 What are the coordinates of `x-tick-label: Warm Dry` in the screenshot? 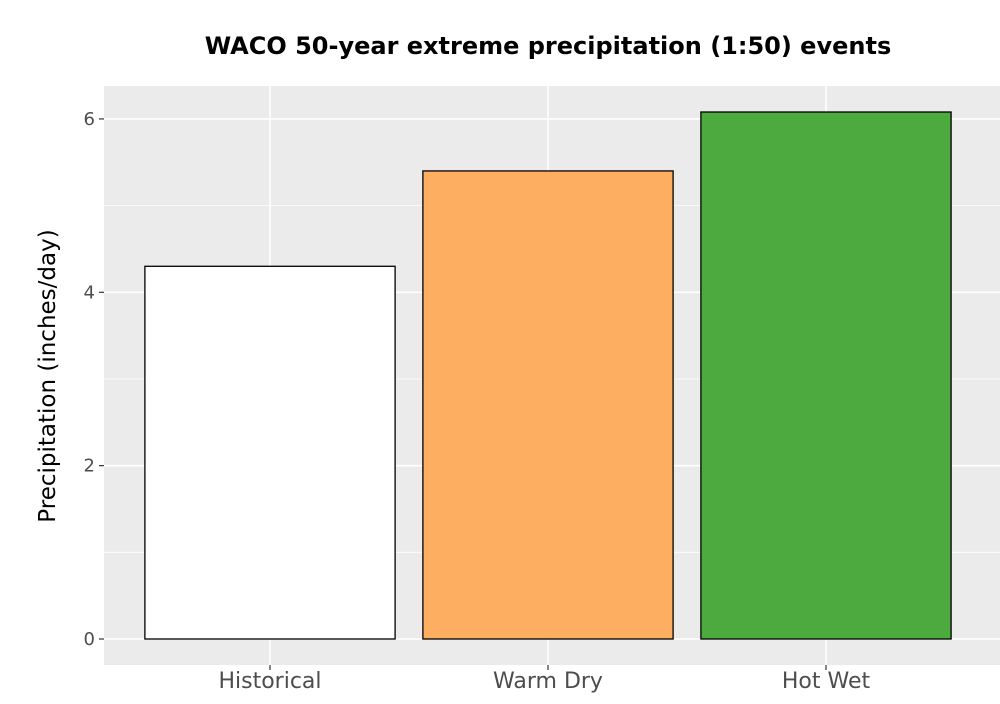 It's located at (548, 681).